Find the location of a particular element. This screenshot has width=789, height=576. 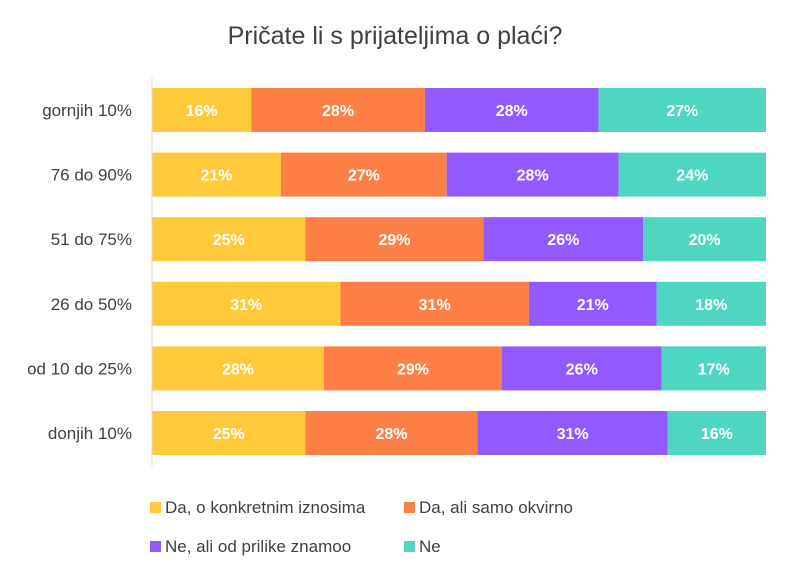

category-label: donjih 10% is located at coordinates (90, 433).